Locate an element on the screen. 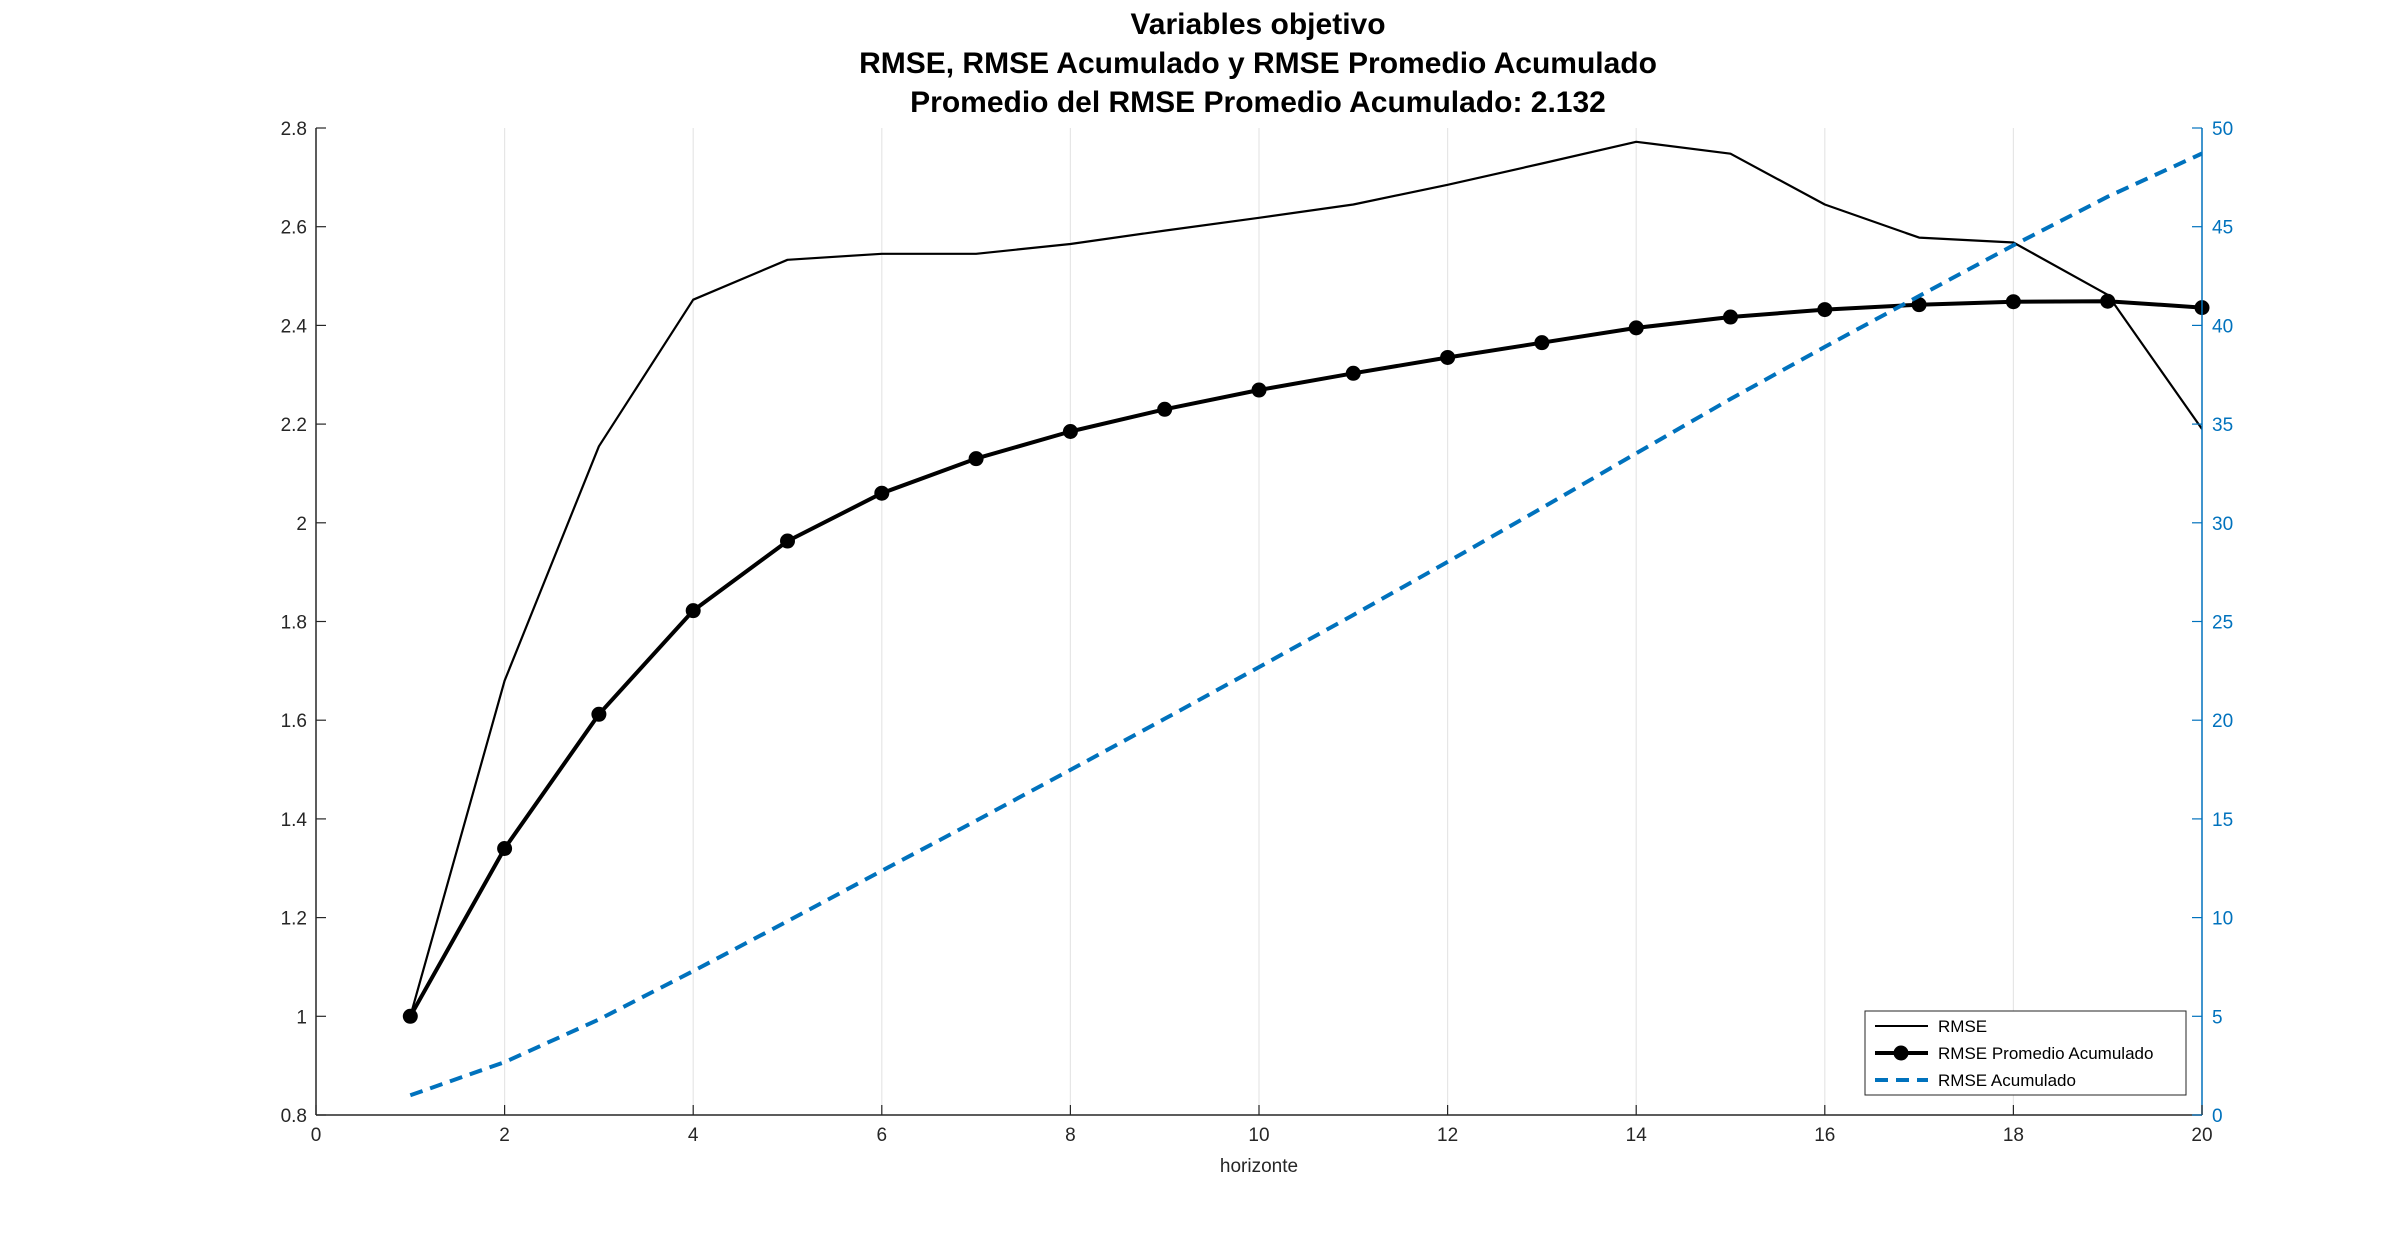 The height and width of the screenshot is (1237, 2405). x-tick-label: 2 is located at coordinates (504, 1135).